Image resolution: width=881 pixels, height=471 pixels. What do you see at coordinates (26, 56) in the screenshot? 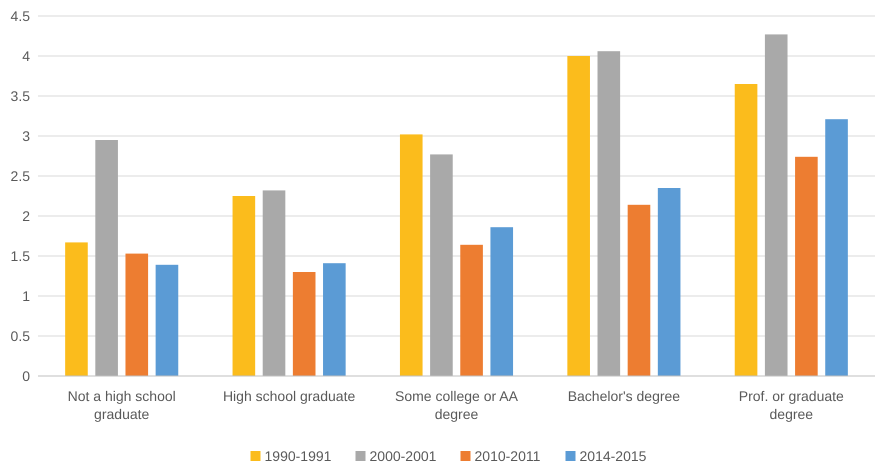
I see `y-tick-label: 4` at bounding box center [26, 56].